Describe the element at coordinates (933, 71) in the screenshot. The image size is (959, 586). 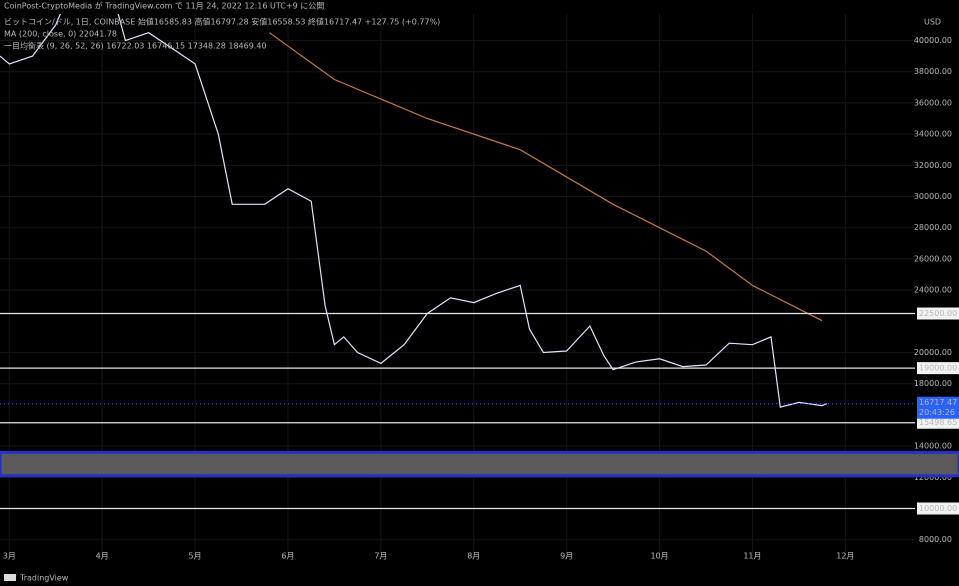
I see `y-tick-label: 38000.00` at that location.